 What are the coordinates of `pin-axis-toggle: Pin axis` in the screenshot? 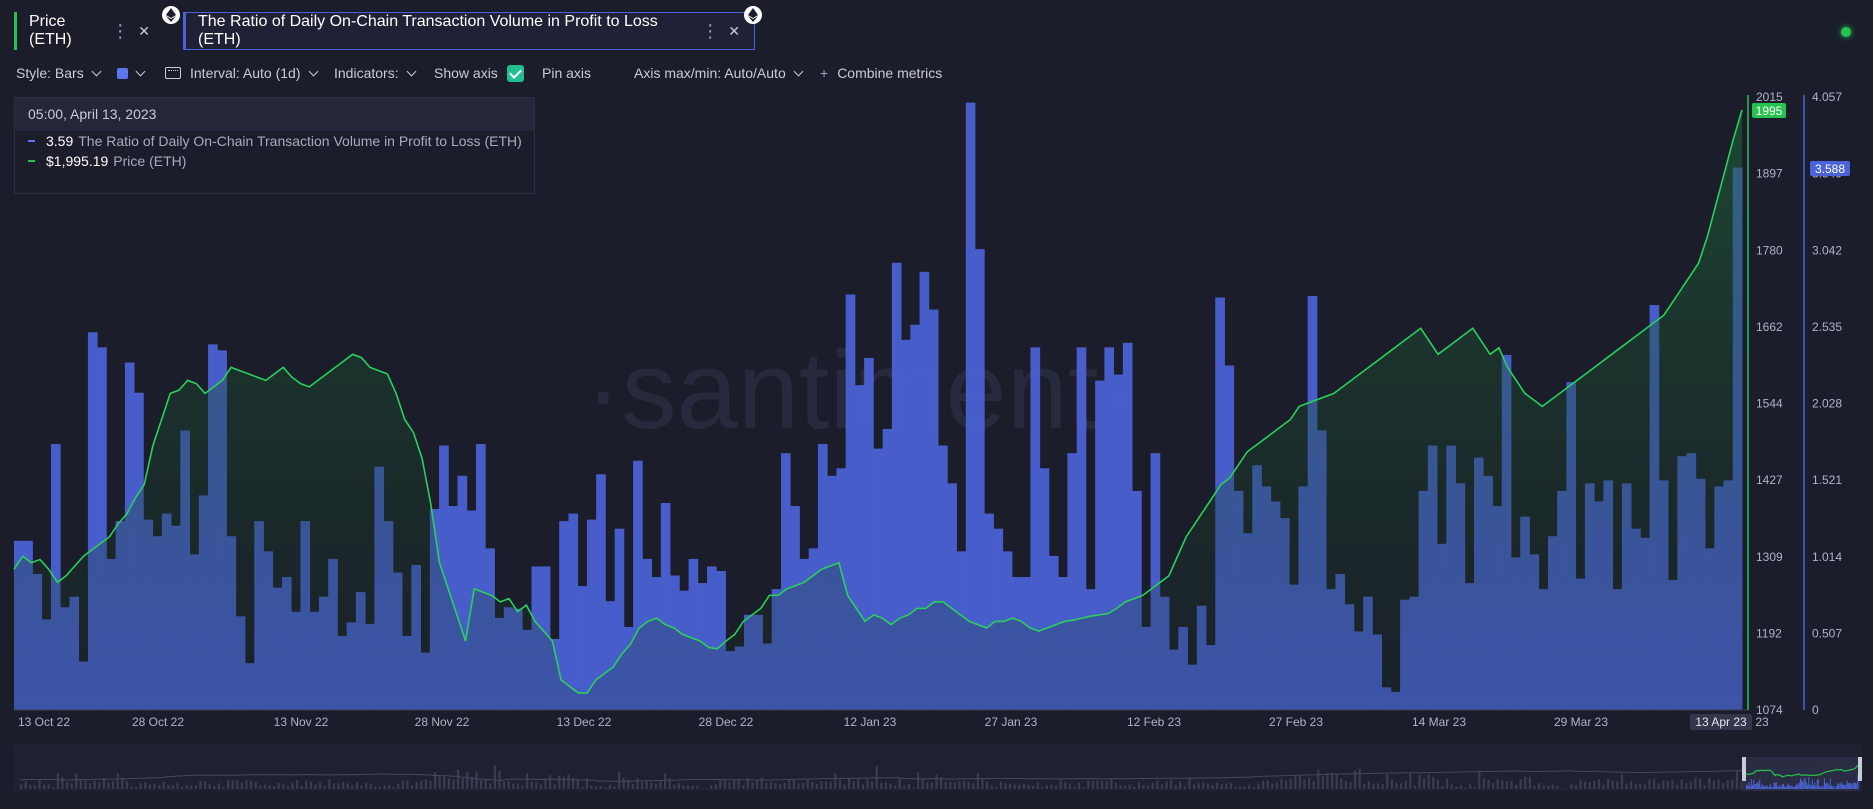 It's located at (566, 73).